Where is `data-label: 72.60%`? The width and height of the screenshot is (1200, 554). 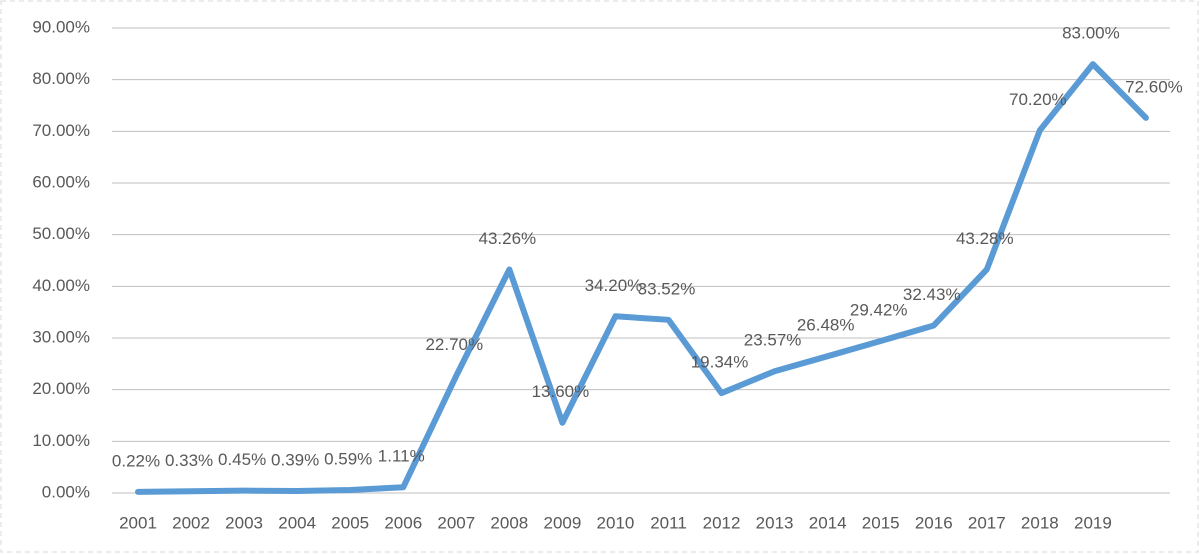
data-label: 72.60% is located at coordinates (1154, 86).